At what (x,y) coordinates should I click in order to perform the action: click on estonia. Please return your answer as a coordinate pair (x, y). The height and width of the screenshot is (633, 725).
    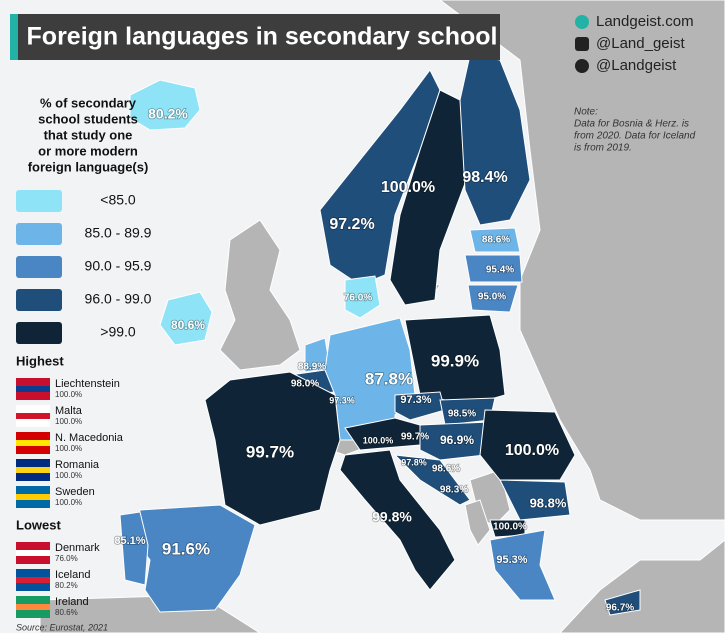
    Looking at the image, I should click on (495, 240).